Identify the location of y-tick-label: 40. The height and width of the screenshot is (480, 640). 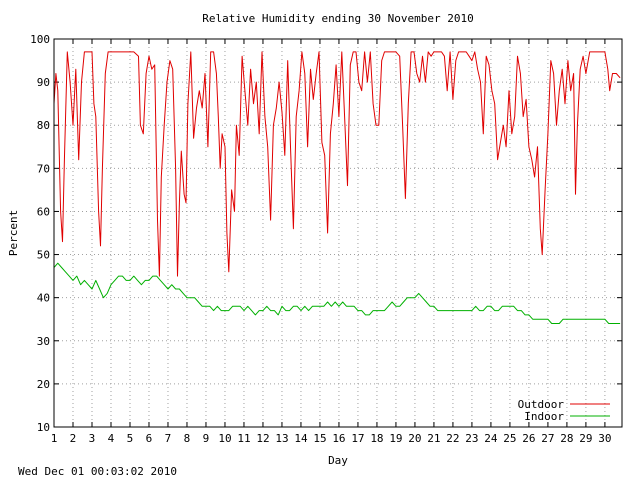
(43, 298).